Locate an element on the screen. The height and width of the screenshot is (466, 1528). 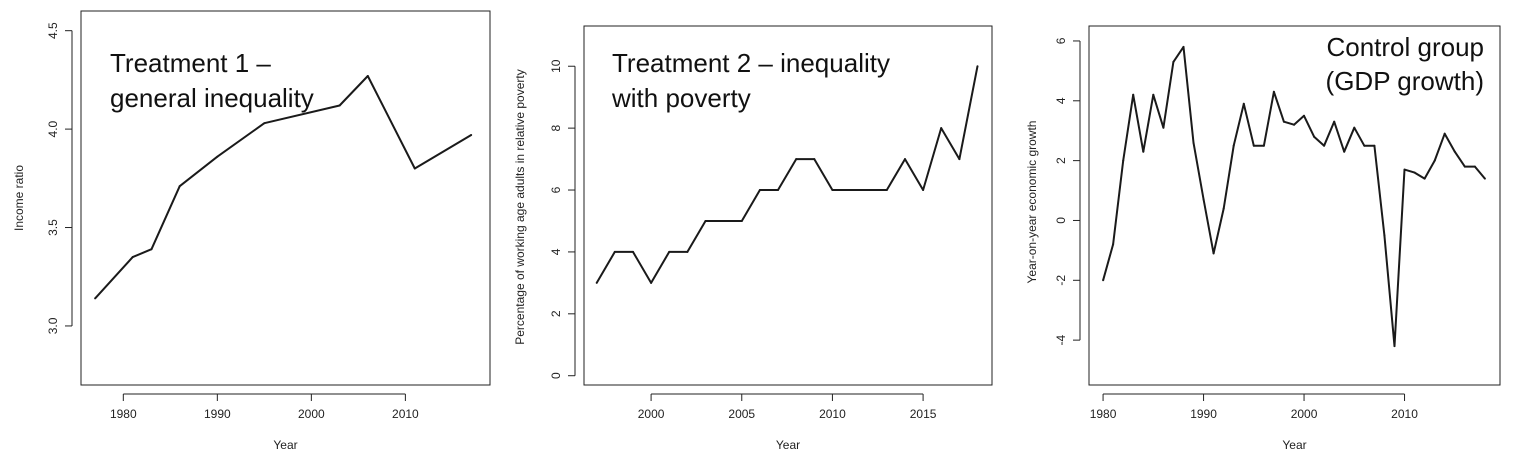
chart-title-line: Control group is located at coordinates (1405, 47).